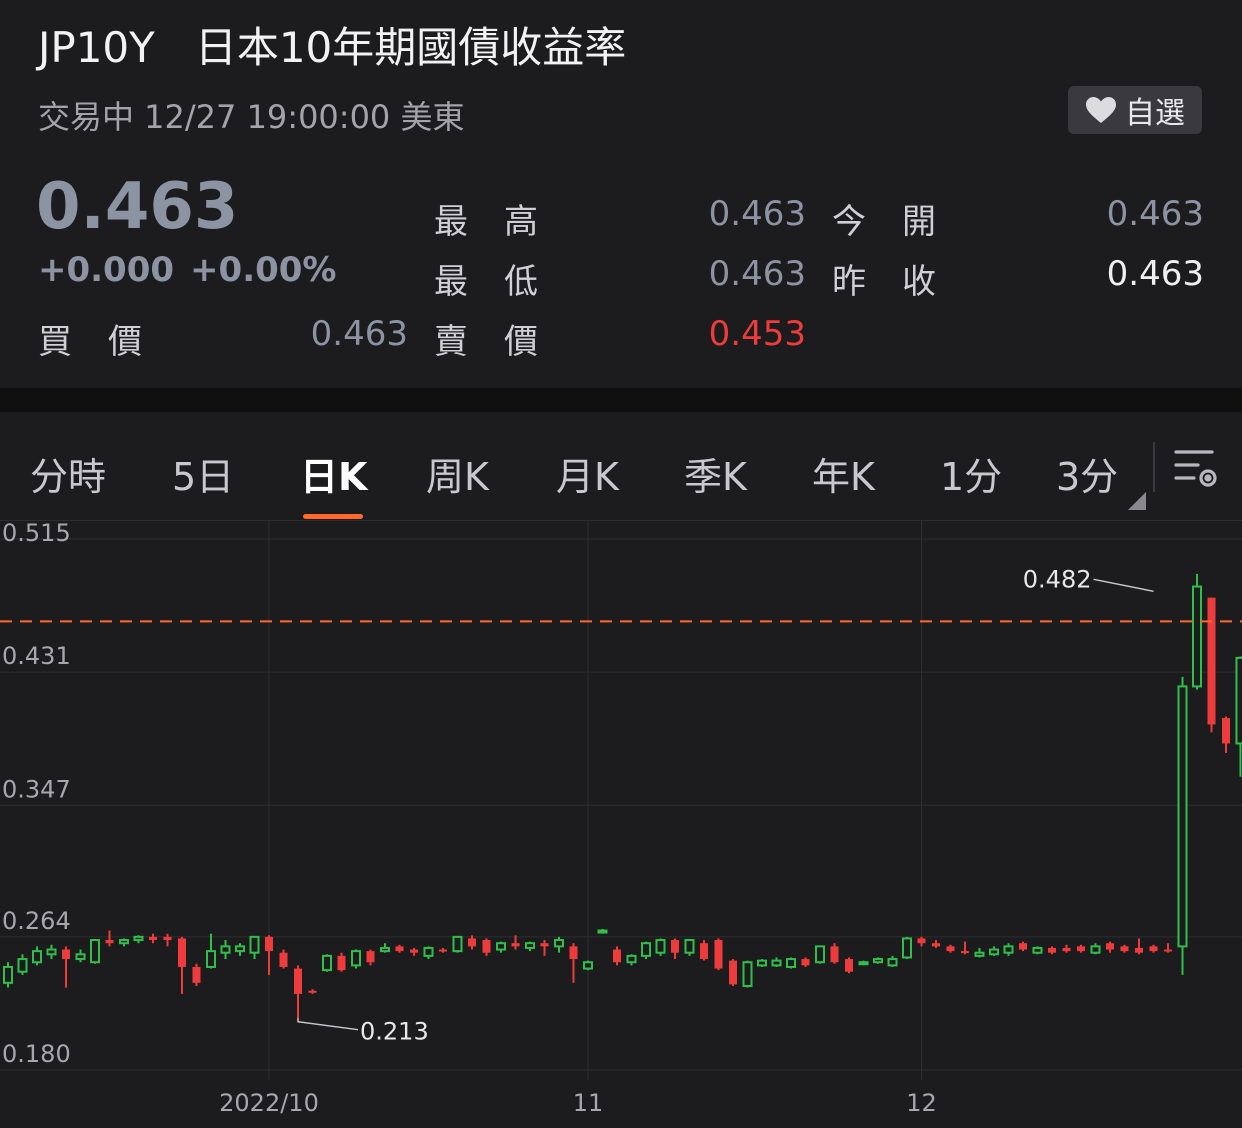 This screenshot has width=1242, height=1128. Describe the element at coordinates (504, 222) in the screenshot. I see `high-label: 最高` at that location.